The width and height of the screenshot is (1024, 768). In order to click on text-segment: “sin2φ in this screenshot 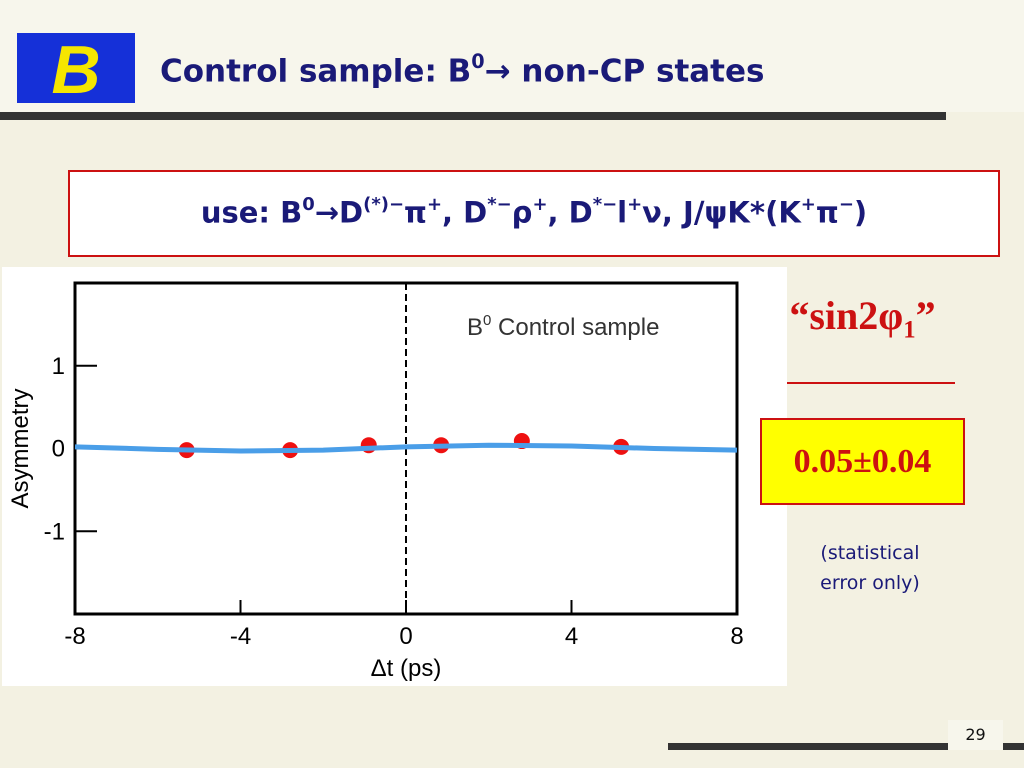, I will do `click(846, 315)`.